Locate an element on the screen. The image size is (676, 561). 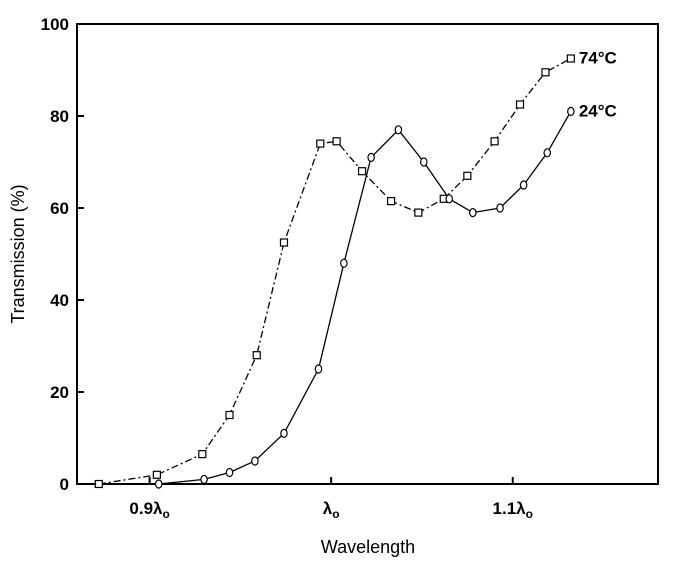
x-tick-label: λo is located at coordinates (331, 510).